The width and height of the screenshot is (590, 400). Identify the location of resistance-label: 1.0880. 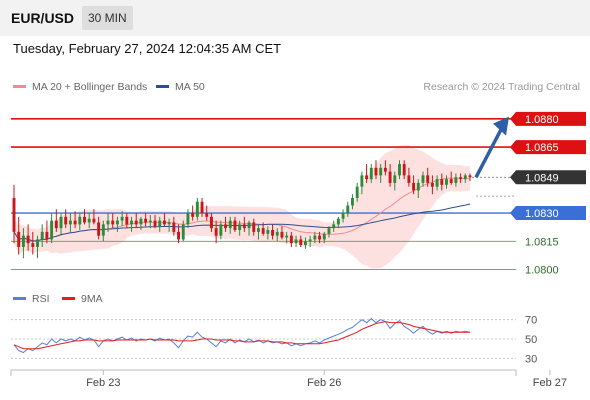
(542, 120).